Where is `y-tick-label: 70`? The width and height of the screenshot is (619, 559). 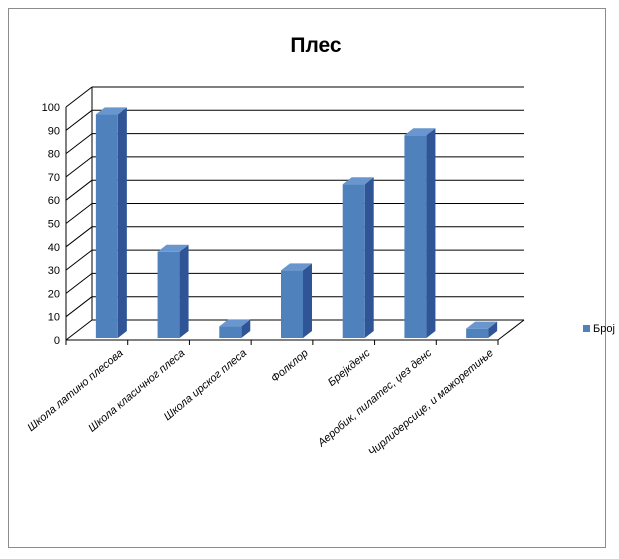 y-tick-label: 70 is located at coordinates (54, 178).